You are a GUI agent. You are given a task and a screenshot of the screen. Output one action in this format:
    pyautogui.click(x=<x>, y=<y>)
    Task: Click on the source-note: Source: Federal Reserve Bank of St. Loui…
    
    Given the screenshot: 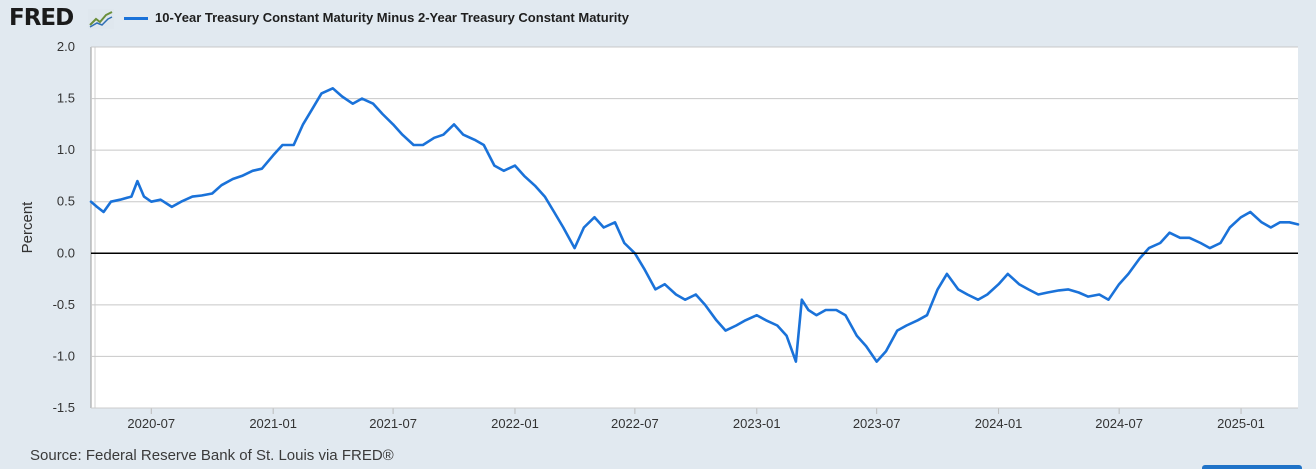 What is the action you would take?
    pyautogui.click(x=212, y=455)
    